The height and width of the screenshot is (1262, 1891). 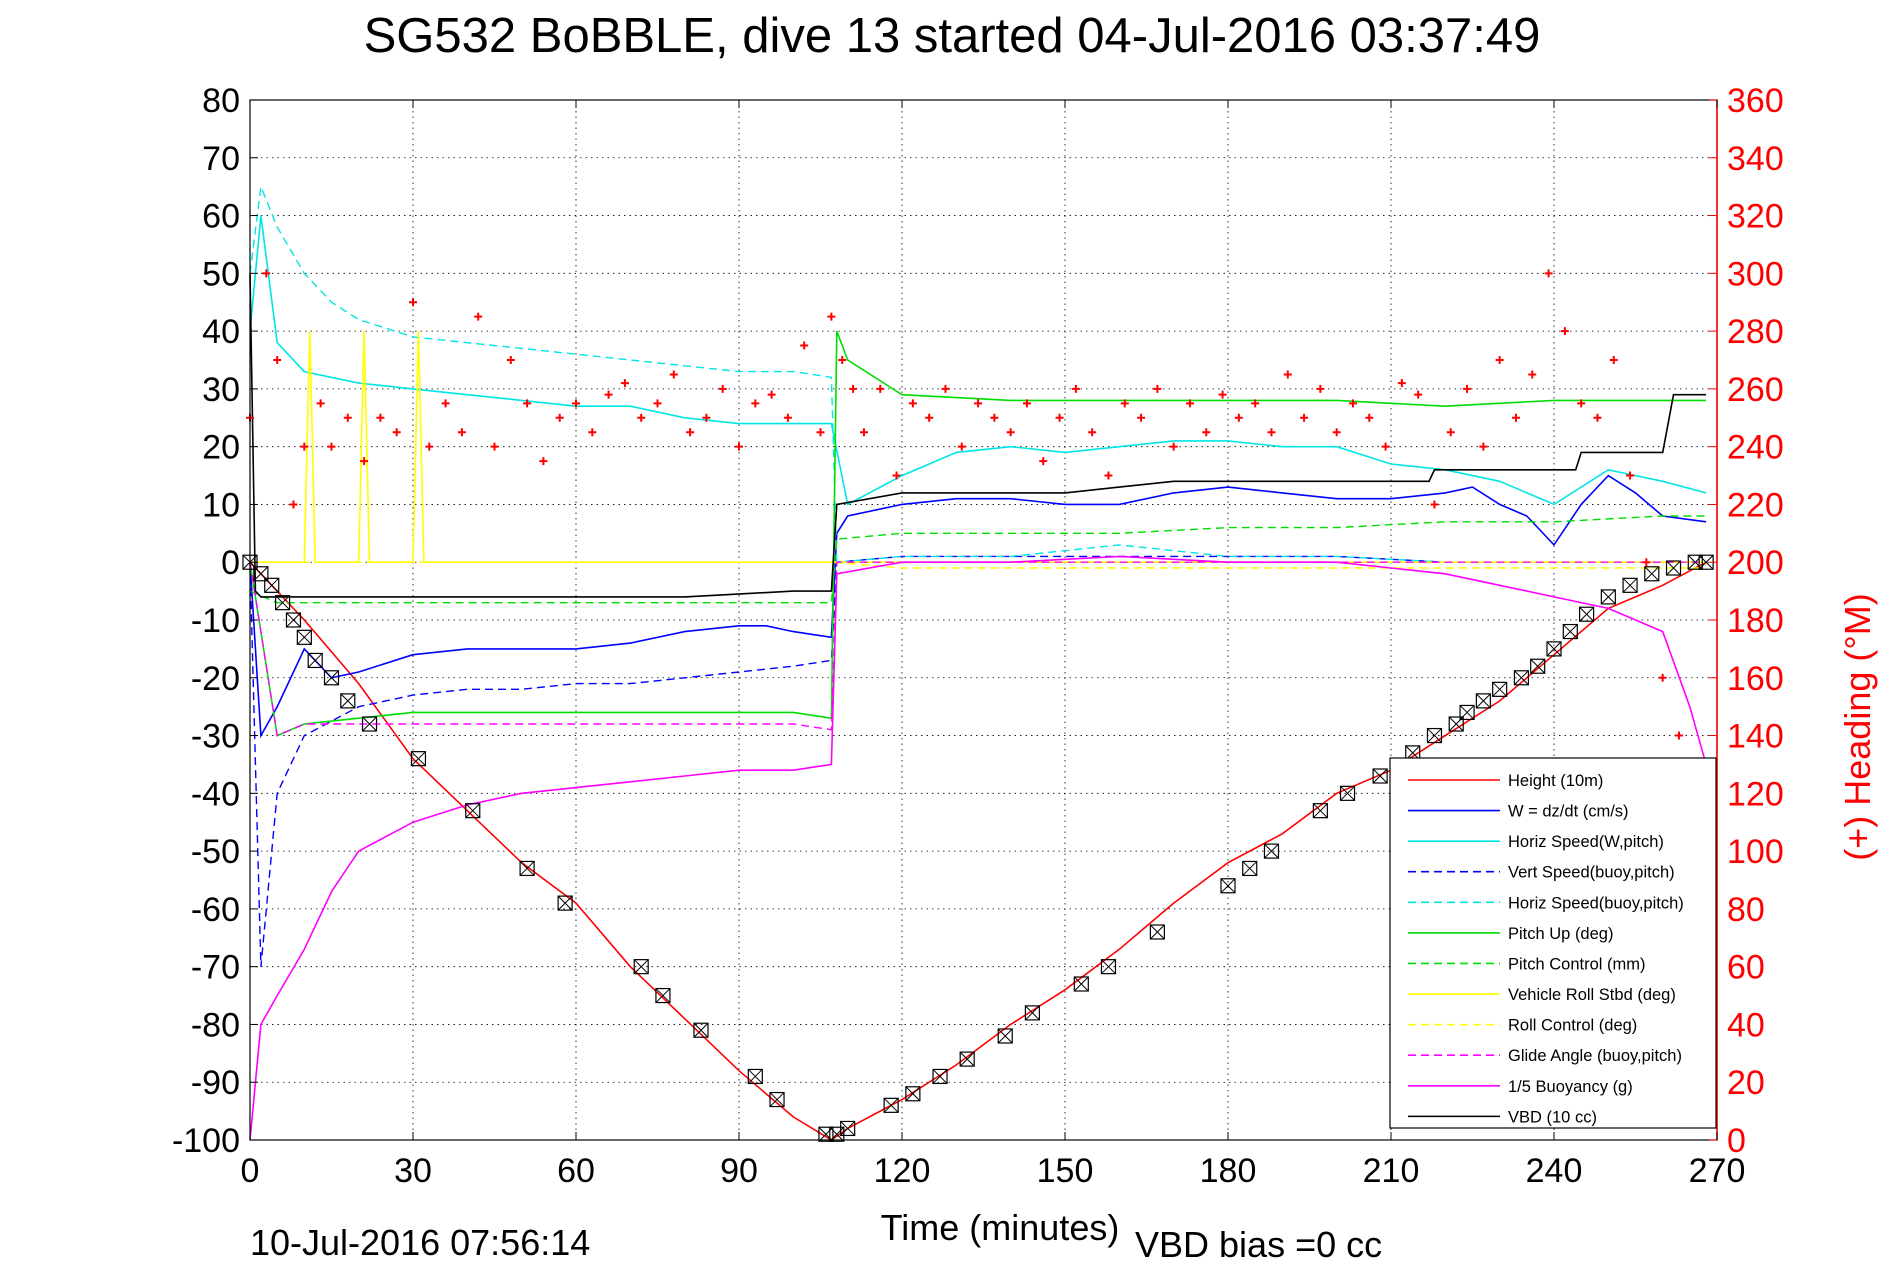 What do you see at coordinates (215, 852) in the screenshot?
I see `y-left-tick-label: -50` at bounding box center [215, 852].